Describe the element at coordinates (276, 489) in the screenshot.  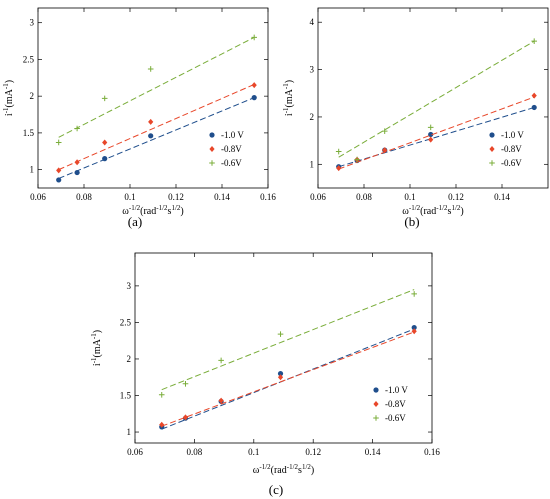
I see `panel-caption: (c)` at that location.